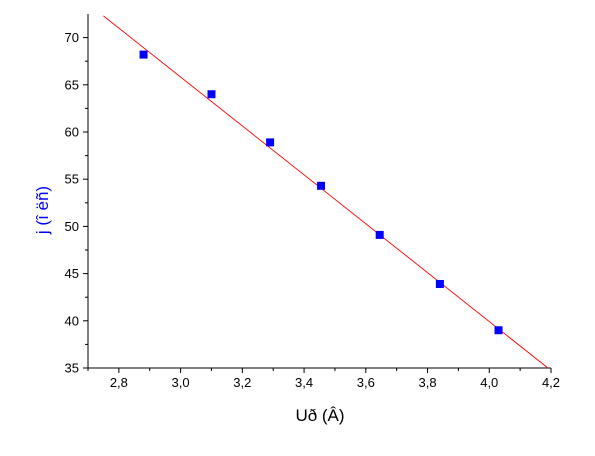 The width and height of the screenshot is (595, 456). I want to click on x-tick-label: 3,0, so click(181, 382).